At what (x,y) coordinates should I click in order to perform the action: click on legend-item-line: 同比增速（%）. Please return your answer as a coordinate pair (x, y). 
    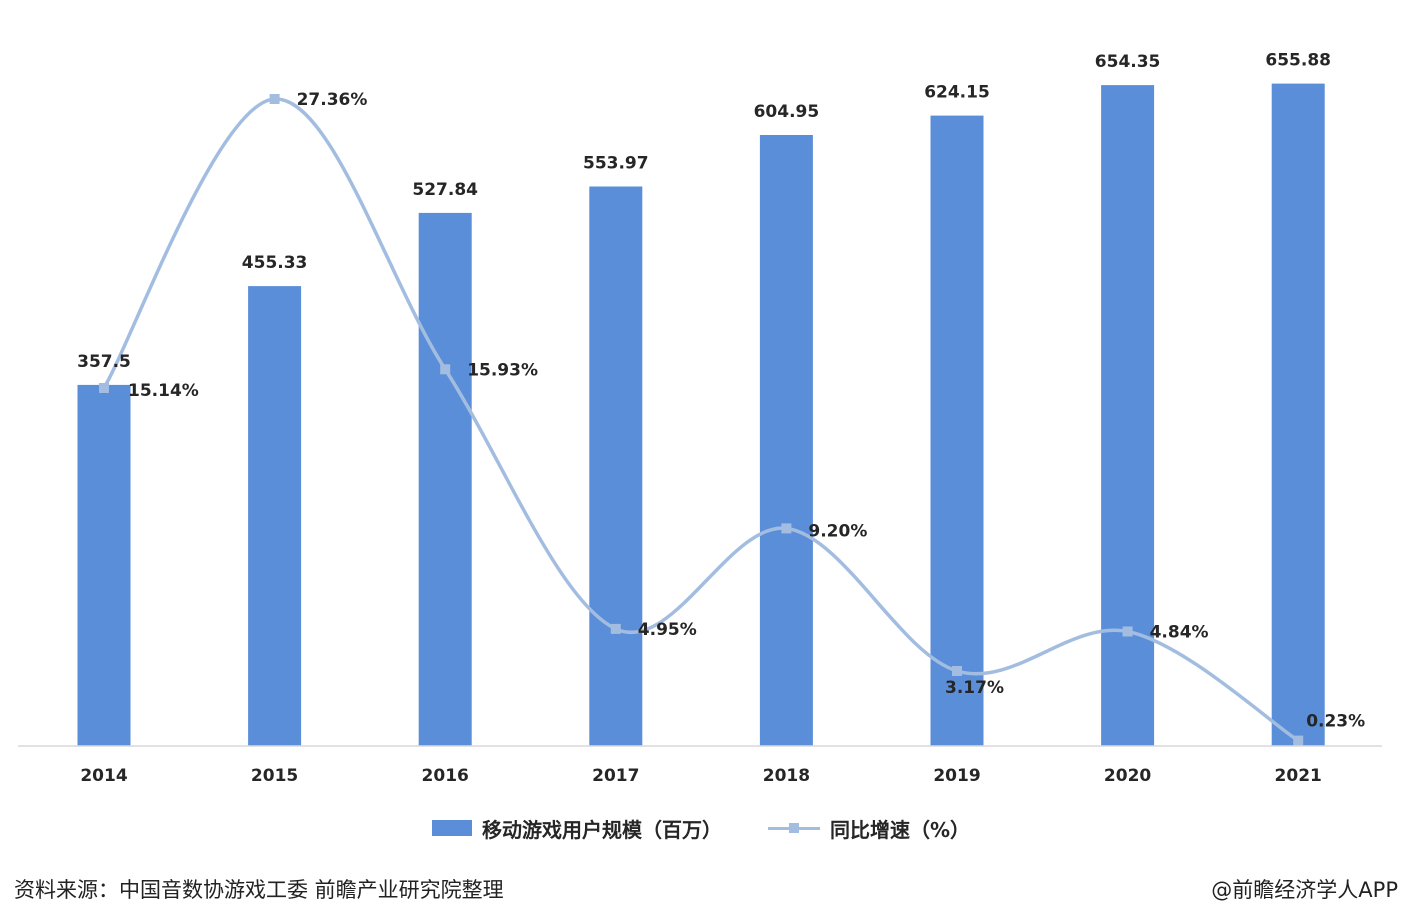
    Looking at the image, I should click on (869, 828).